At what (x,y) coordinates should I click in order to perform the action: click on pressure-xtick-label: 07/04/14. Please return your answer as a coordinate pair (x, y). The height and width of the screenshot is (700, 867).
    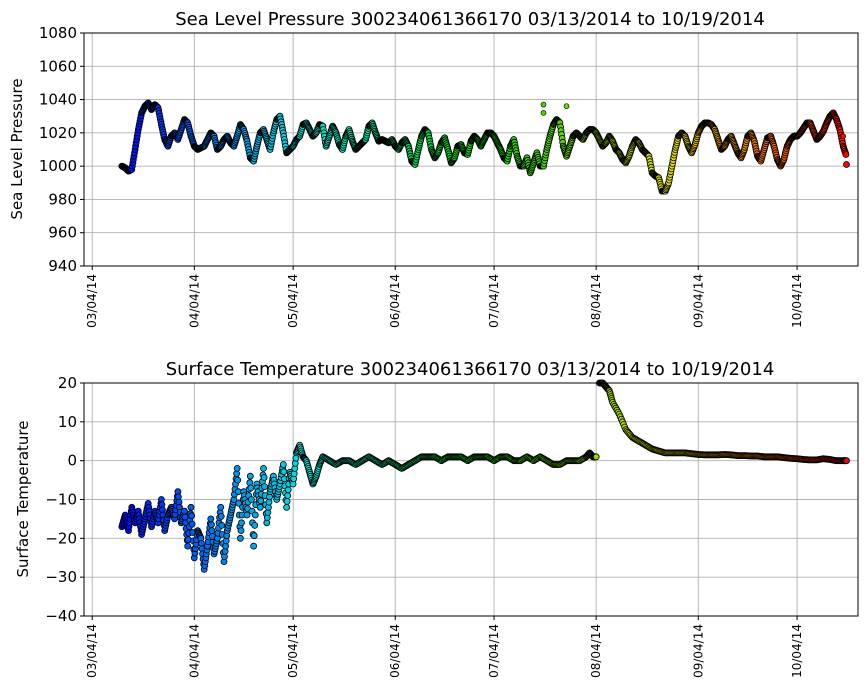
    Looking at the image, I should click on (494, 301).